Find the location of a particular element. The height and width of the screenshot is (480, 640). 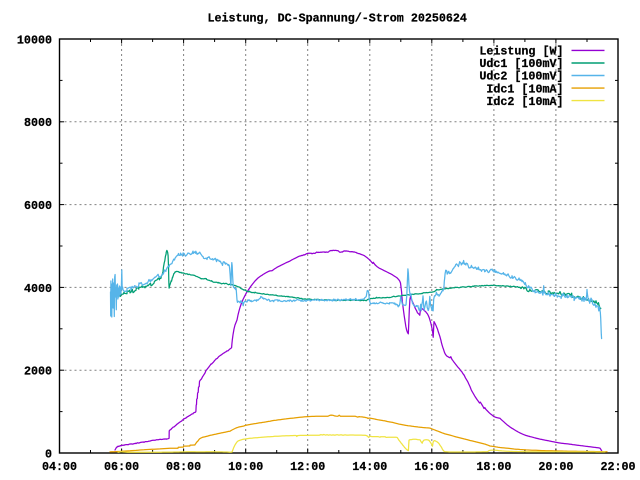

svg-text: 10000 is located at coordinates (34, 40).